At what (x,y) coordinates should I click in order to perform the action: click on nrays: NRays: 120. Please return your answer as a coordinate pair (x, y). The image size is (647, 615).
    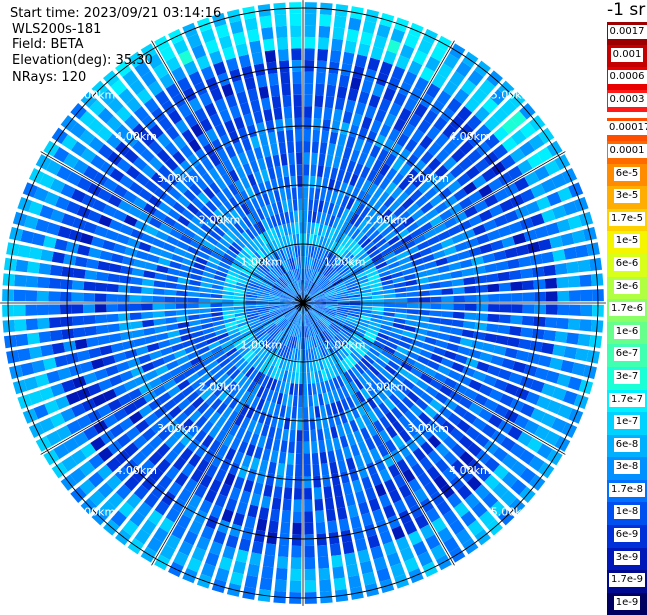
    Looking at the image, I should click on (49, 77).